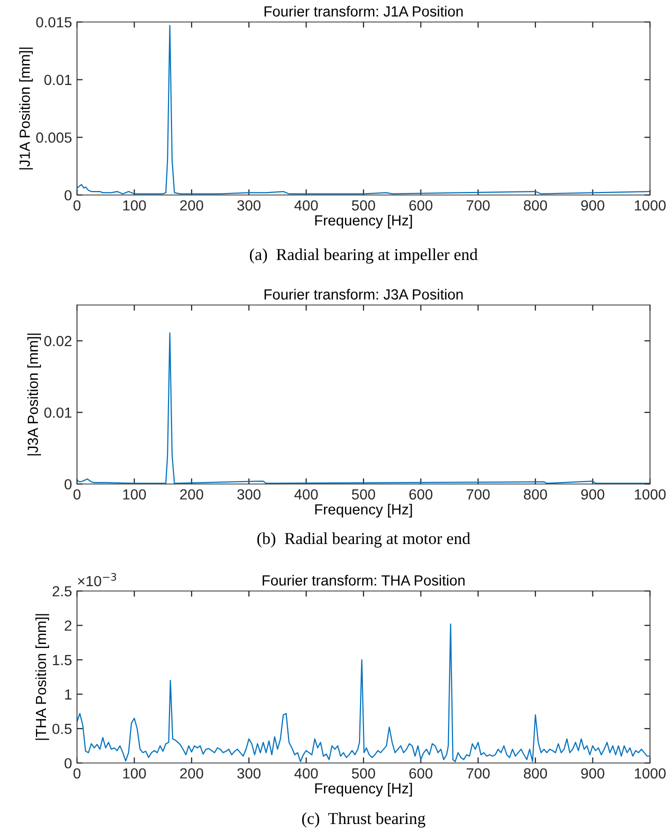 The width and height of the screenshot is (670, 834). Describe the element at coordinates (58, 341) in the screenshot. I see `y-tick-label: 0.02` at that location.